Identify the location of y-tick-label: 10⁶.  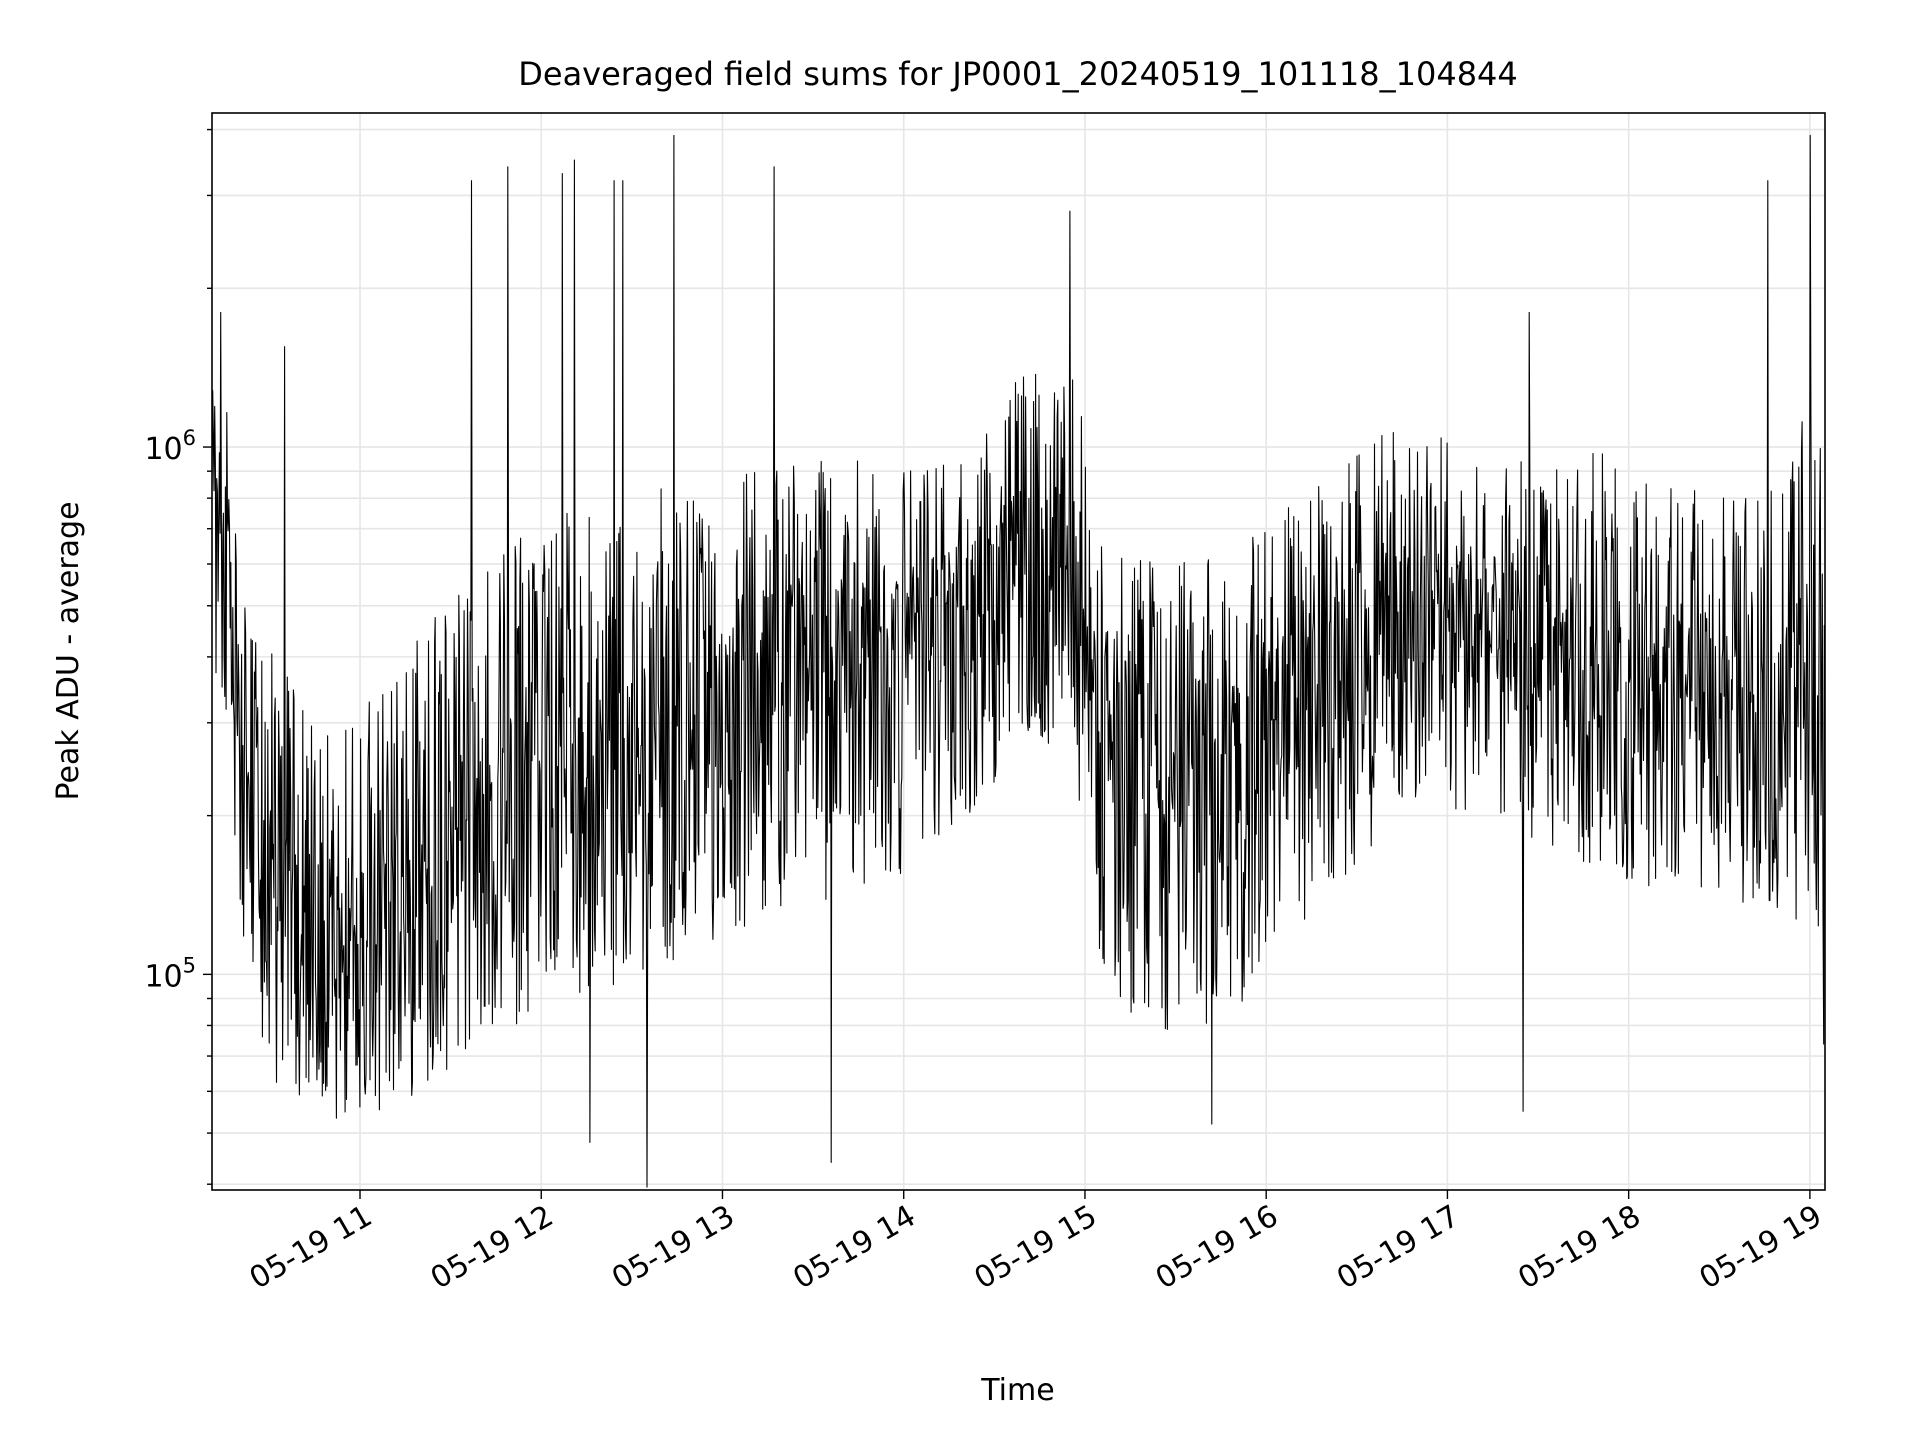
(170, 446).